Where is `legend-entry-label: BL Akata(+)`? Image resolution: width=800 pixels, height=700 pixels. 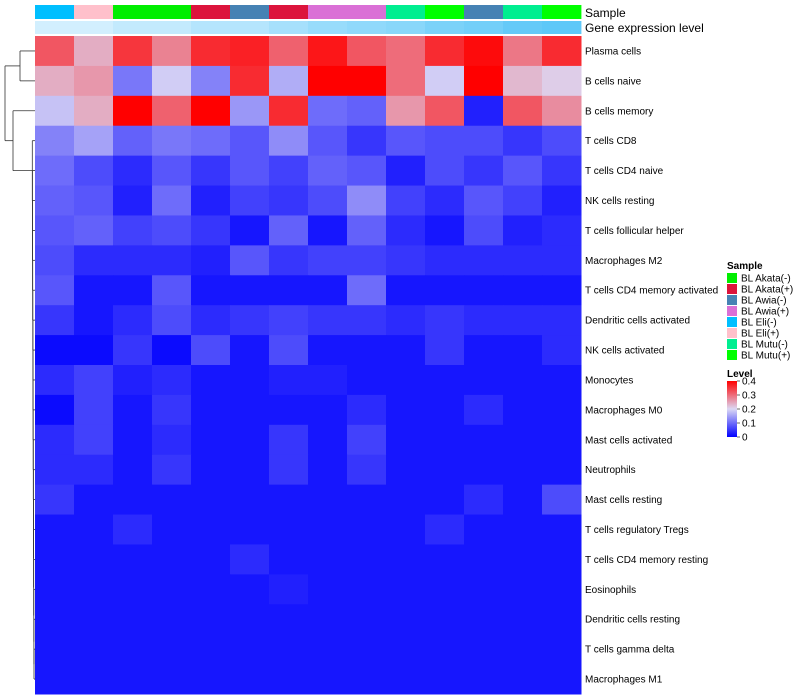 legend-entry-label: BL Akata(+) is located at coordinates (767, 290).